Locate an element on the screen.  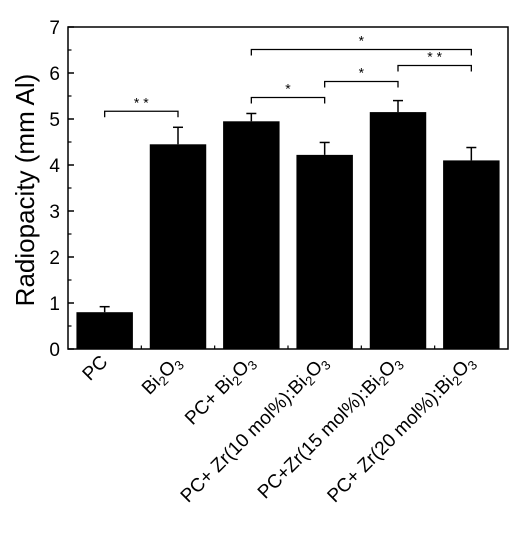
y-tick-label: 3 is located at coordinates (54, 212).